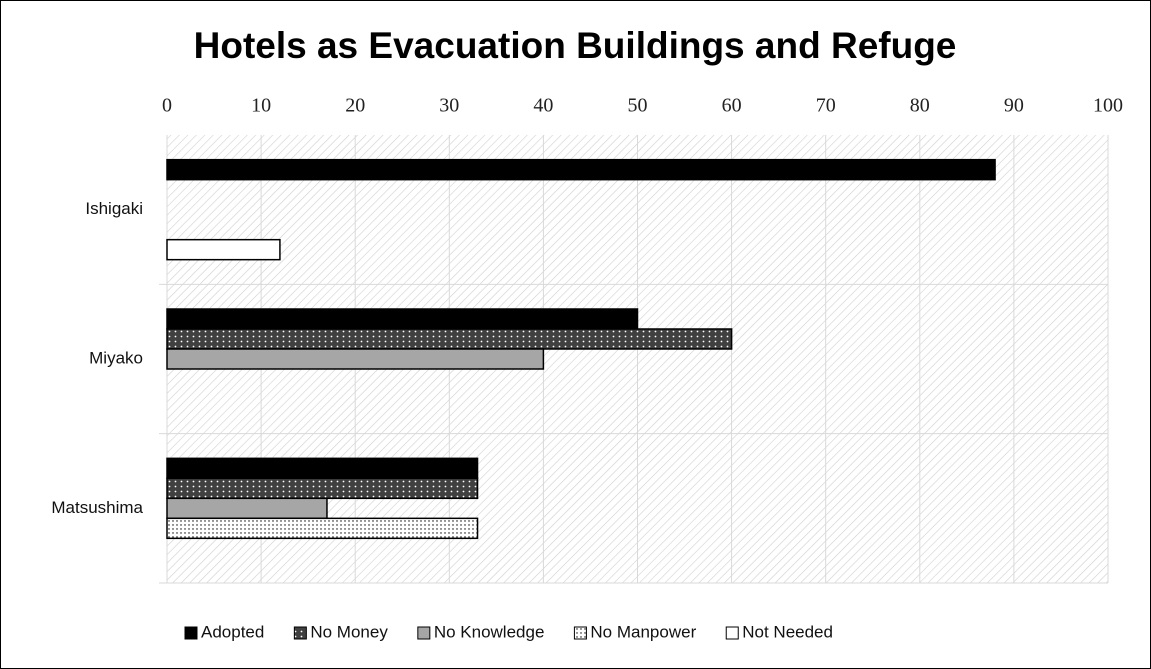 The image size is (1151, 669). I want to click on x-tick-label: 40, so click(543, 106).